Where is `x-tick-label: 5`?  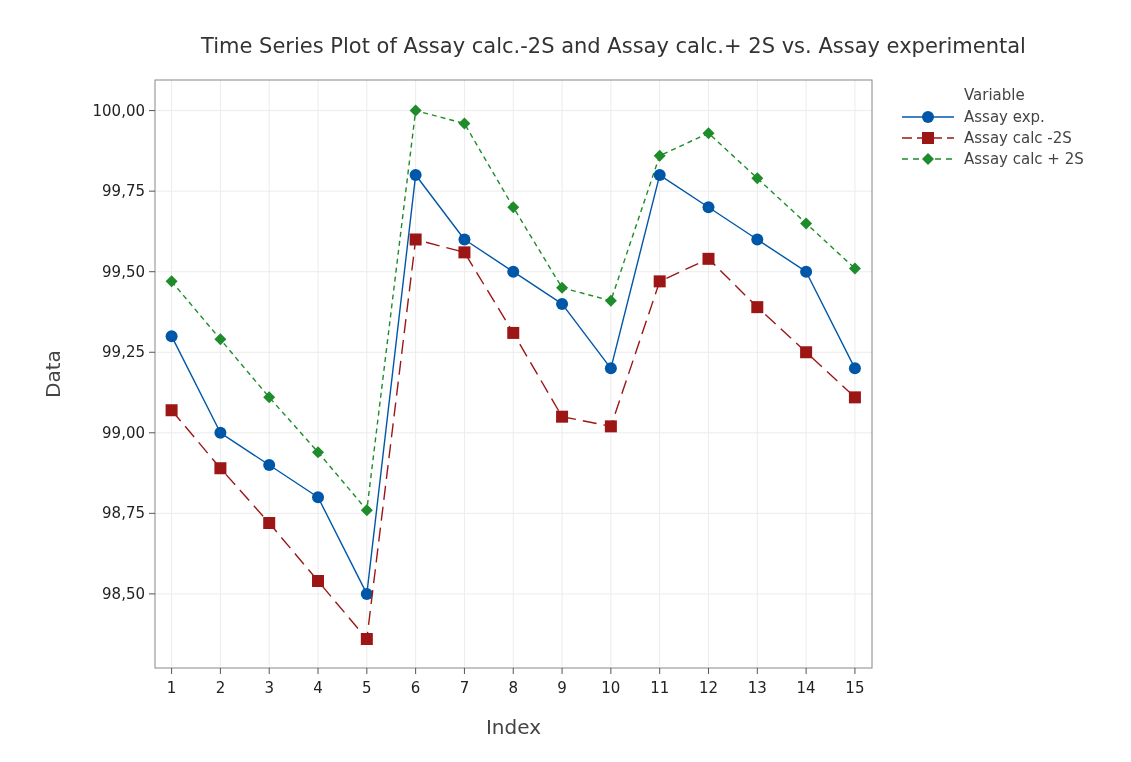
x-tick-label: 5 is located at coordinates (367, 688).